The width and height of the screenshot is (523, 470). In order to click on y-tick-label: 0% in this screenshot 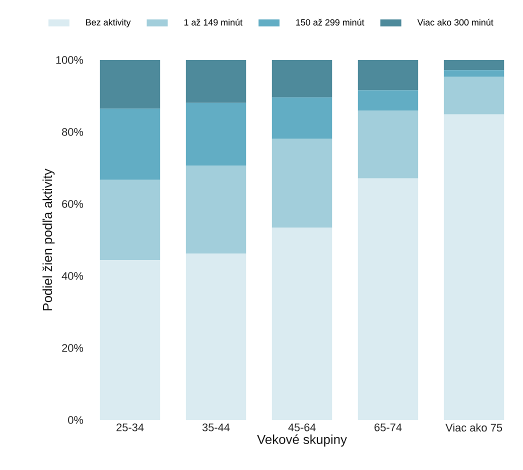, I will do `click(76, 420)`.